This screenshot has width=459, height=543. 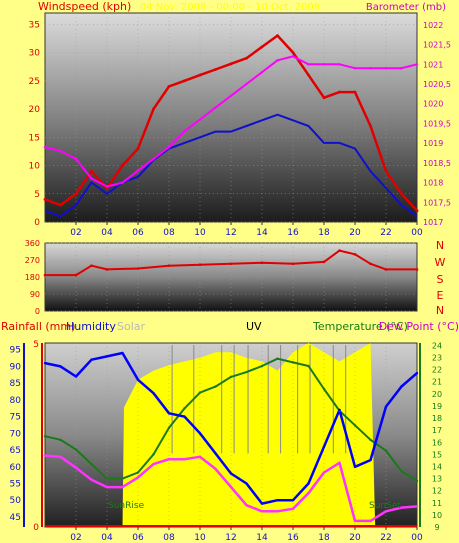 What do you see at coordinates (15, 351) in the screenshot?
I see `humidity-tick-label: 95` at bounding box center [15, 351].